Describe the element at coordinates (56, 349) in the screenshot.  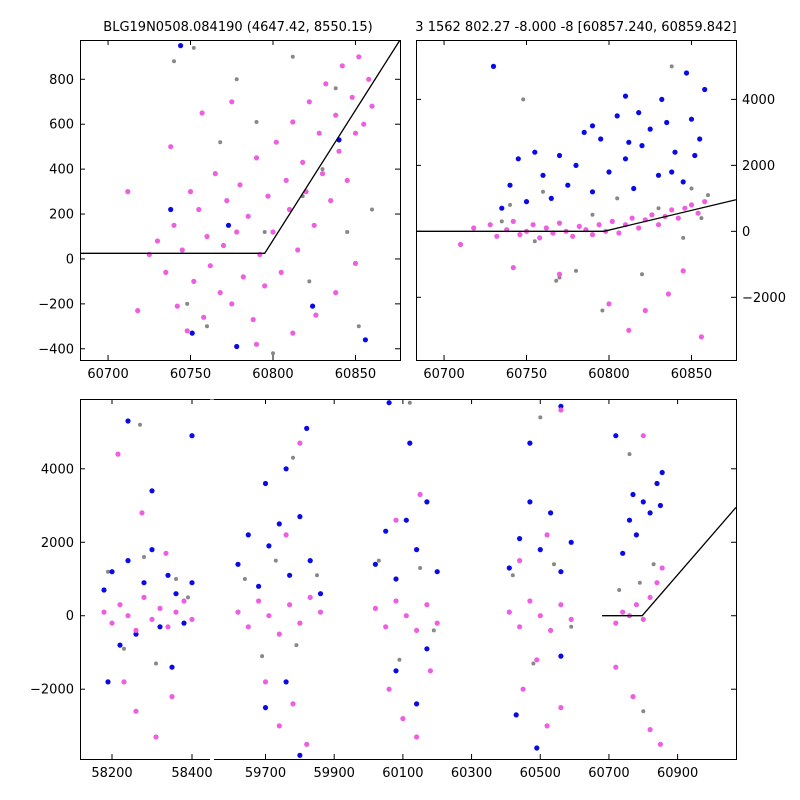
I see `y-tick-label: −400` at that location.